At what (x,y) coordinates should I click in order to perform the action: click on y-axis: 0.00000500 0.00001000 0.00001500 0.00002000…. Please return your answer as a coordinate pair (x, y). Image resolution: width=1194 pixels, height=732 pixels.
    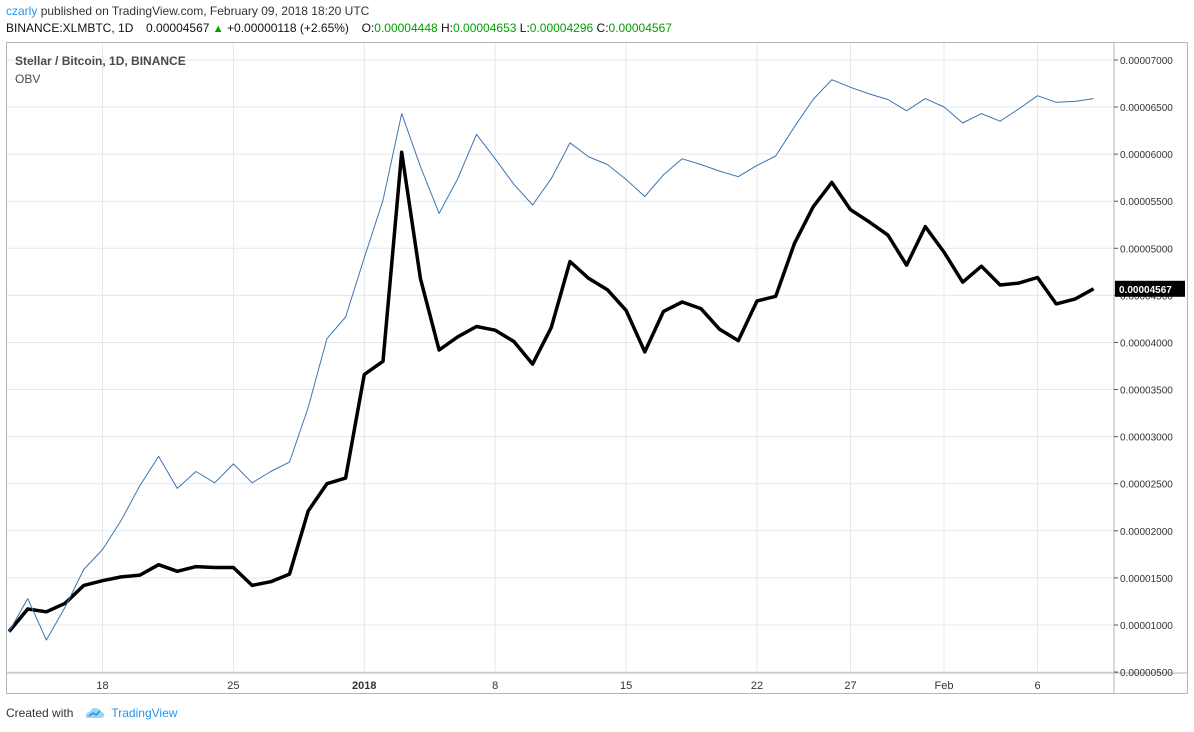
    Looking at the image, I should click on (1143, 367).